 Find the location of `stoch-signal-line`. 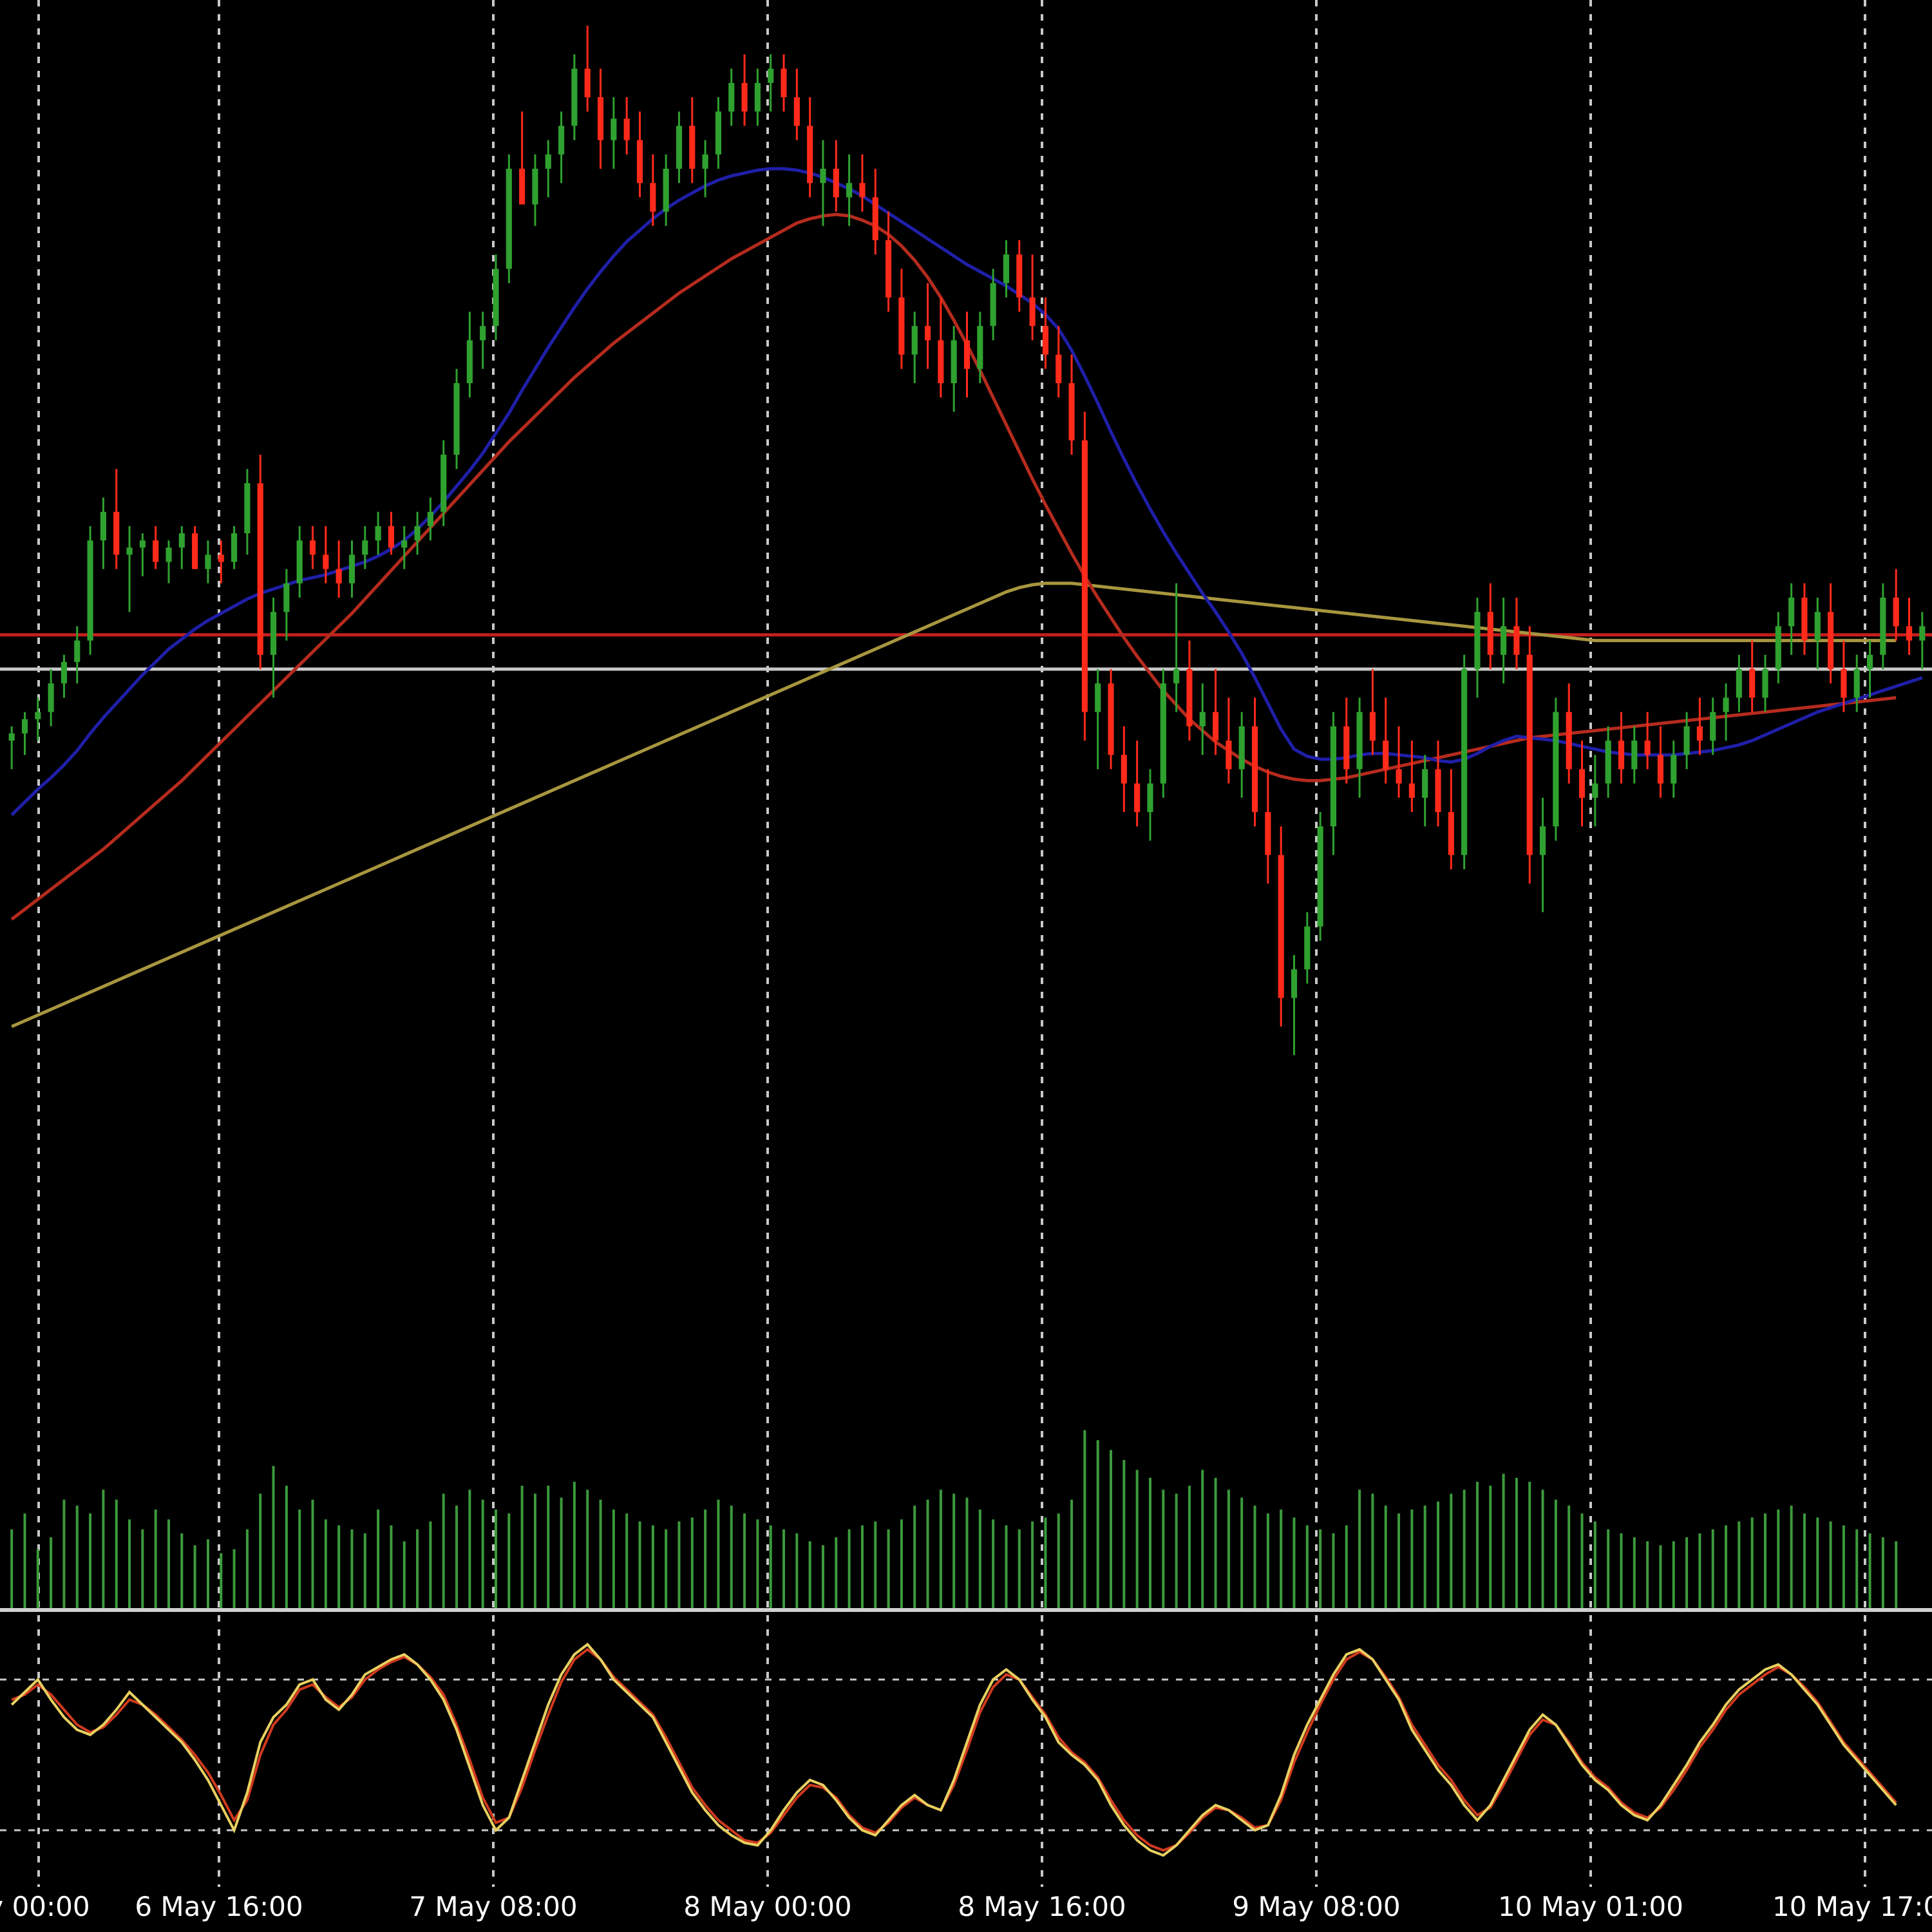

stoch-signal-line is located at coordinates (954, 1750).